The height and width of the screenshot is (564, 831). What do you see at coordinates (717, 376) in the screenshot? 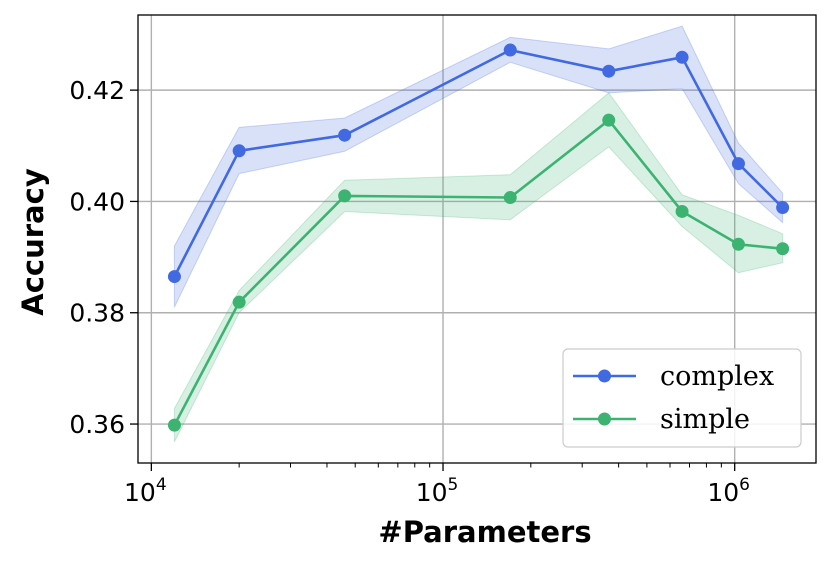
I see `complex-legend-label: complex` at bounding box center [717, 376].